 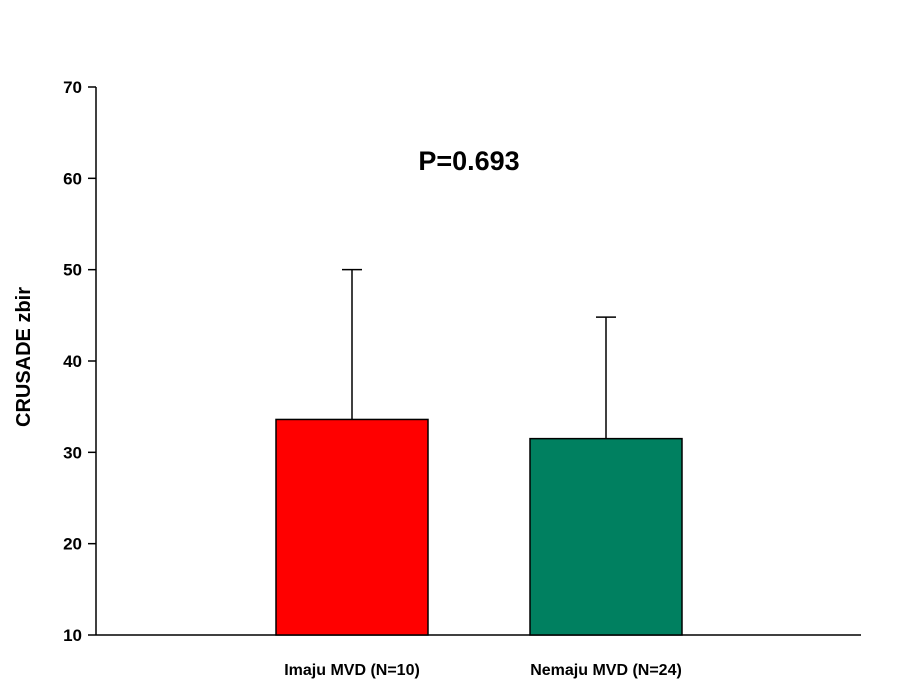 I want to click on y-tick-label: 20, so click(x=72, y=544).